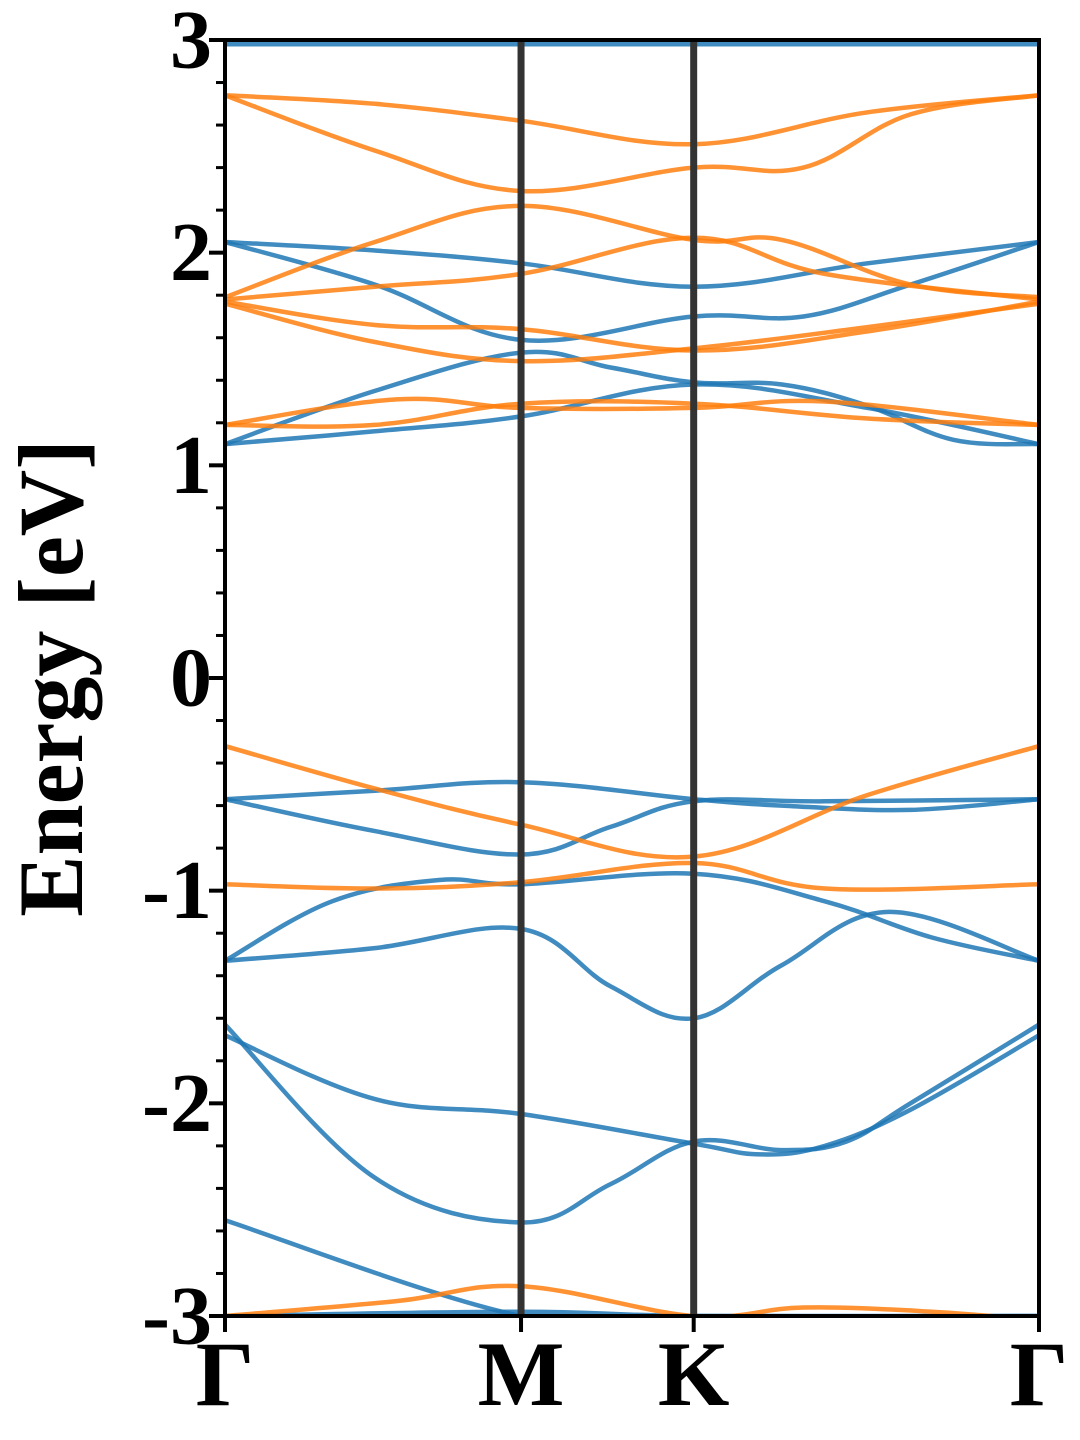 The image size is (1080, 1440). Describe the element at coordinates (521, 1374) in the screenshot. I see `x-tick-label: M` at that location.